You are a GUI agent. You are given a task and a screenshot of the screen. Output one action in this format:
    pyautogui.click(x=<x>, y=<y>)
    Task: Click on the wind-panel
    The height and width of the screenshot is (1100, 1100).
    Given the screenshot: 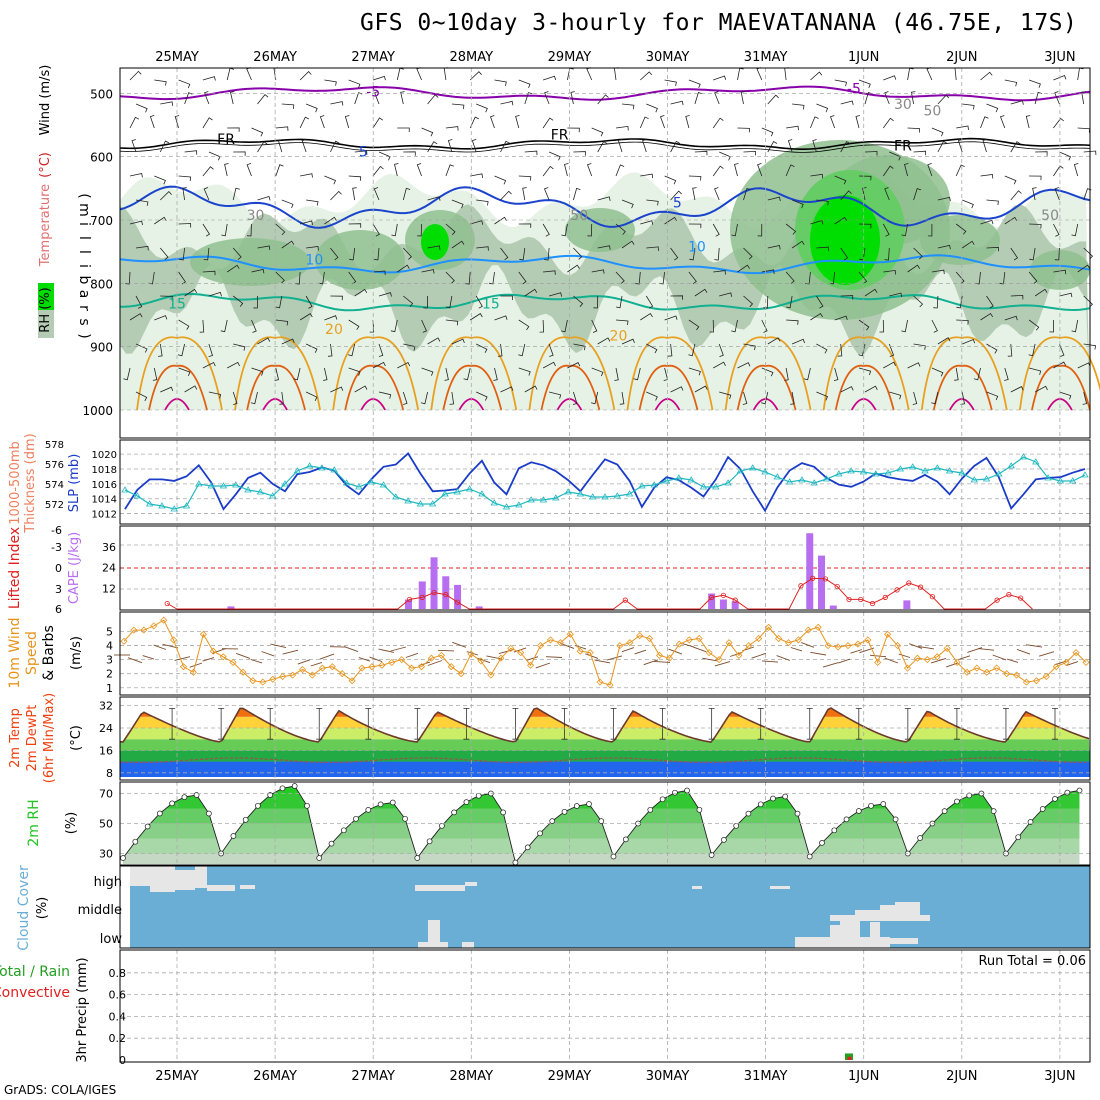 What is the action you would take?
    pyautogui.click(x=605, y=653)
    